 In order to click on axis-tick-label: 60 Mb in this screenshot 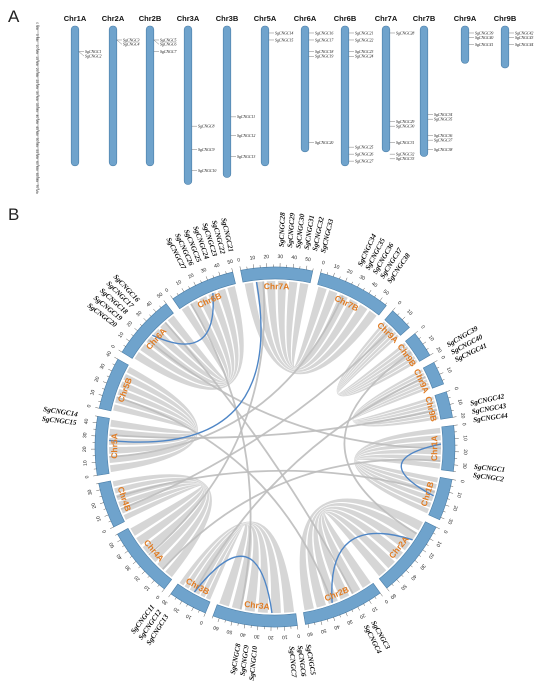, I will do `click(37, 166)`.